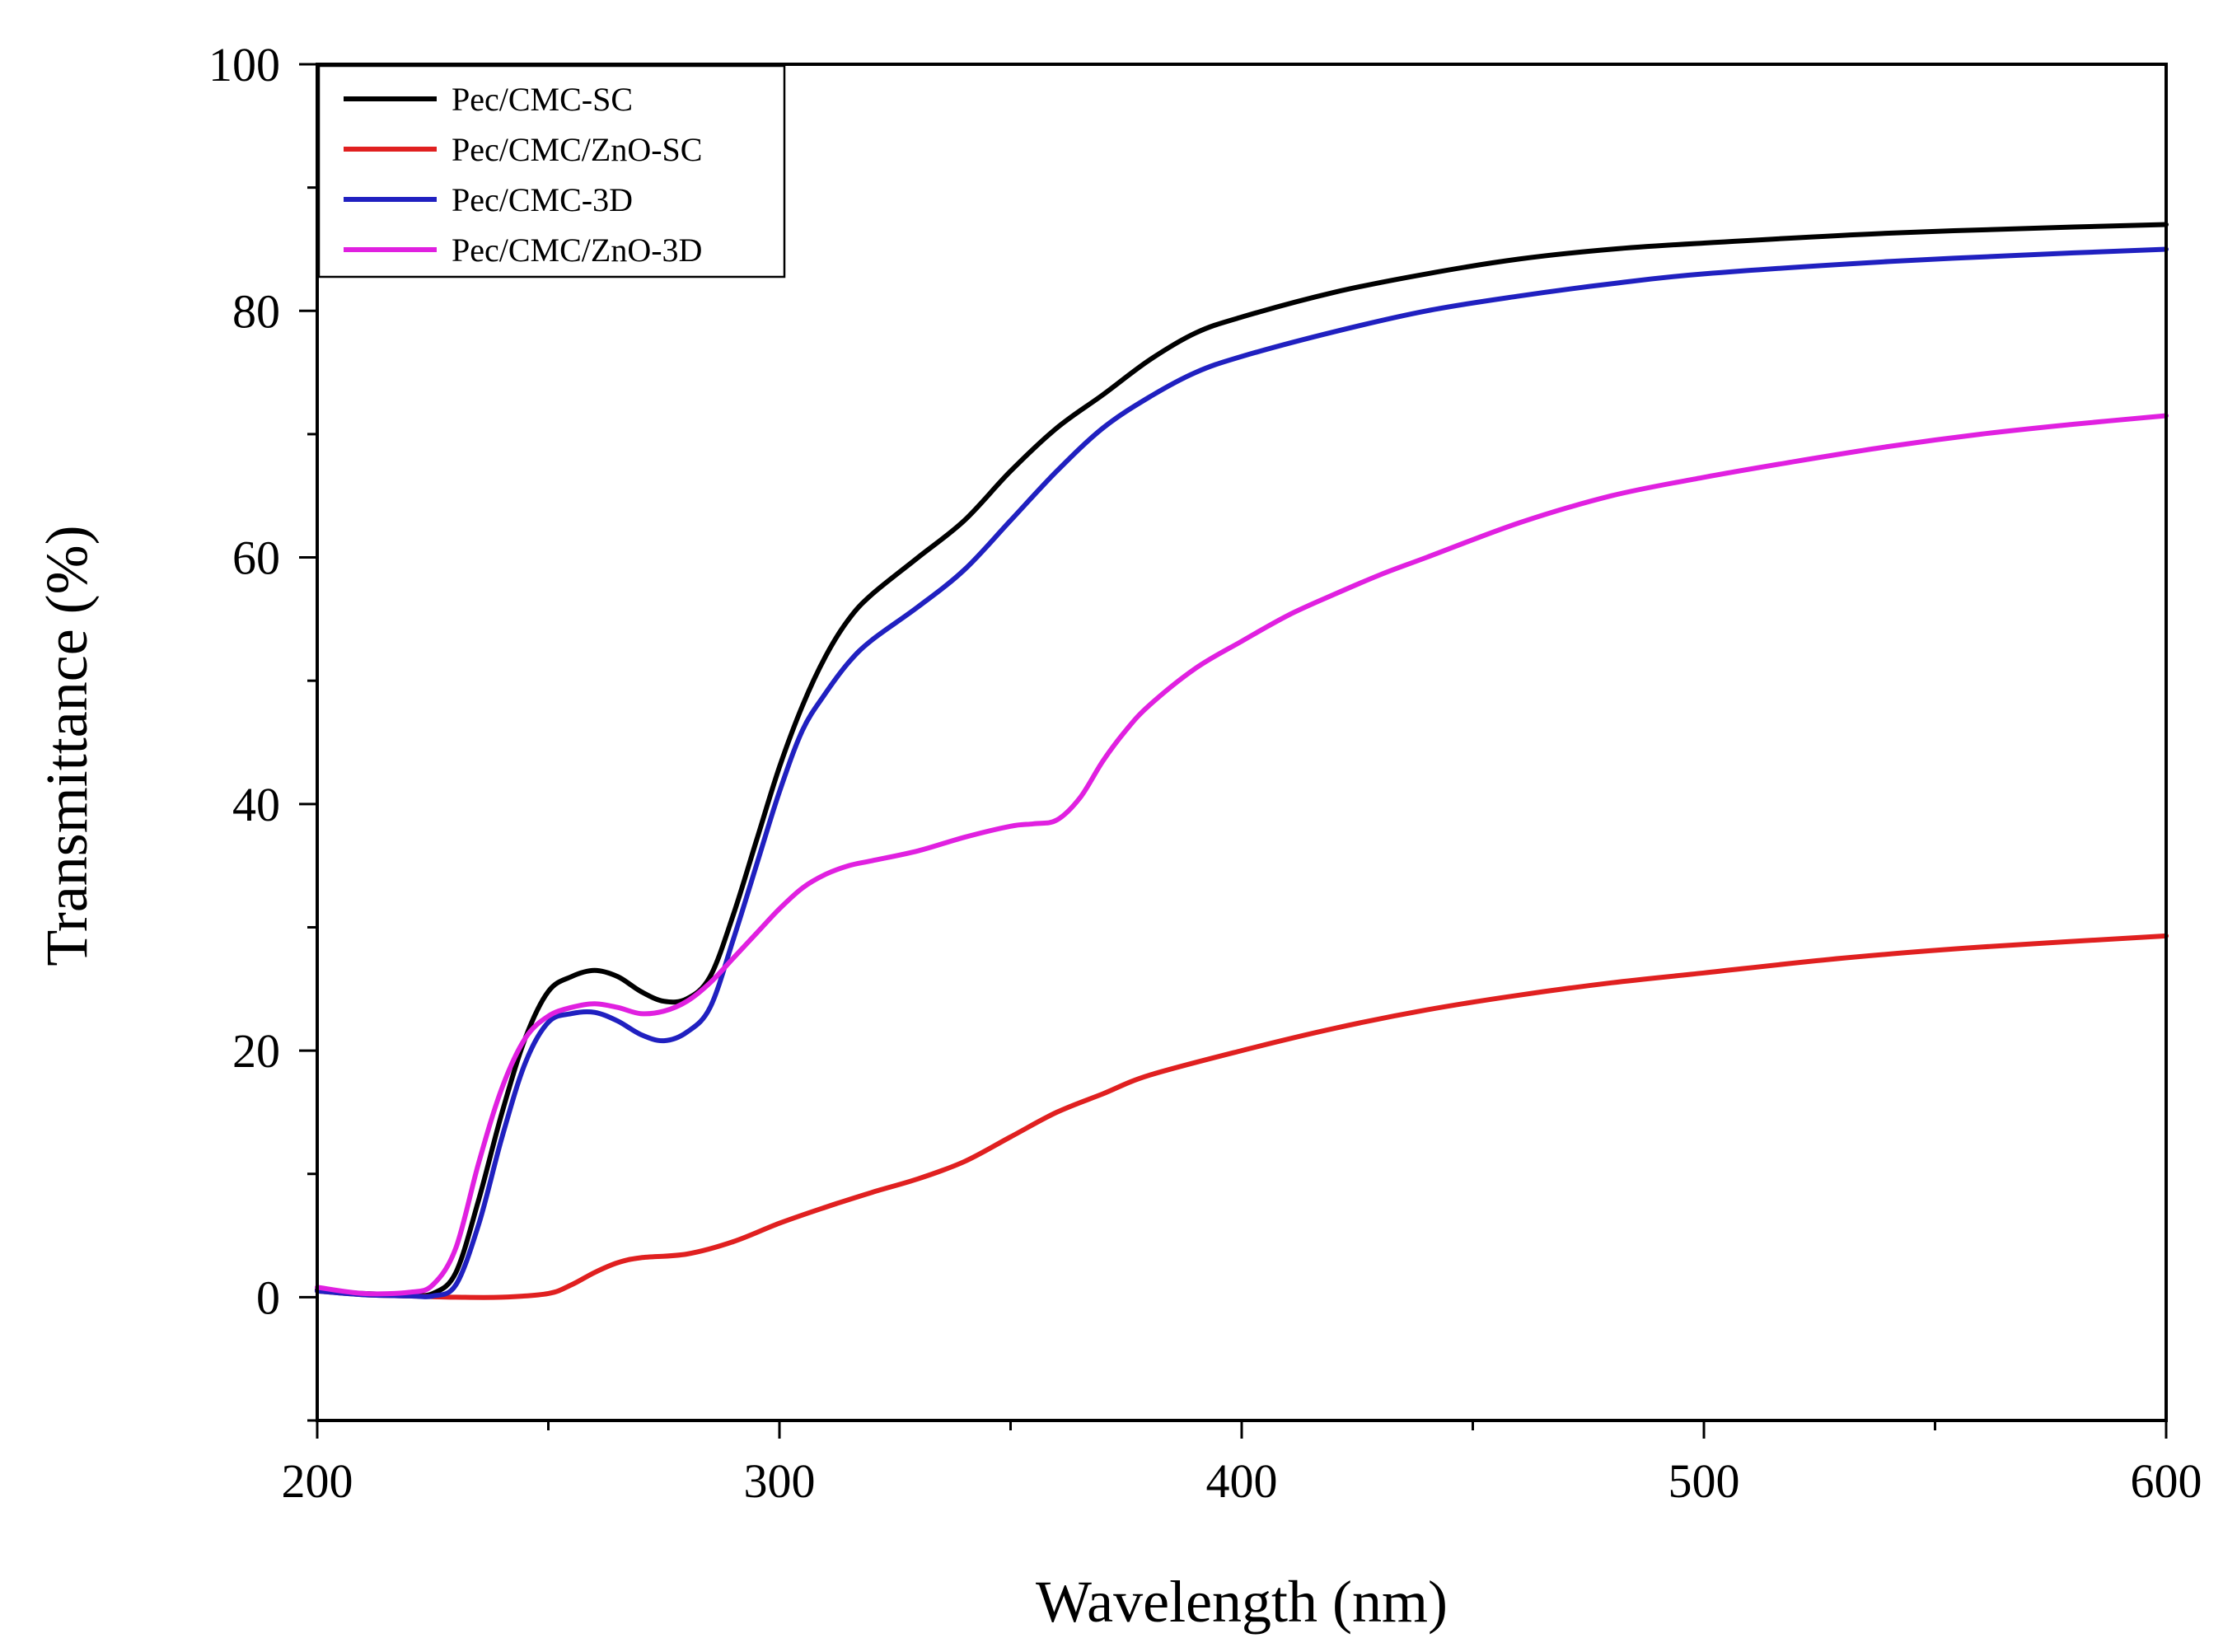 This screenshot has height=1652, width=2223. Describe the element at coordinates (1242, 1602) in the screenshot. I see `x-axis-title: Wavelength (nm)` at that location.